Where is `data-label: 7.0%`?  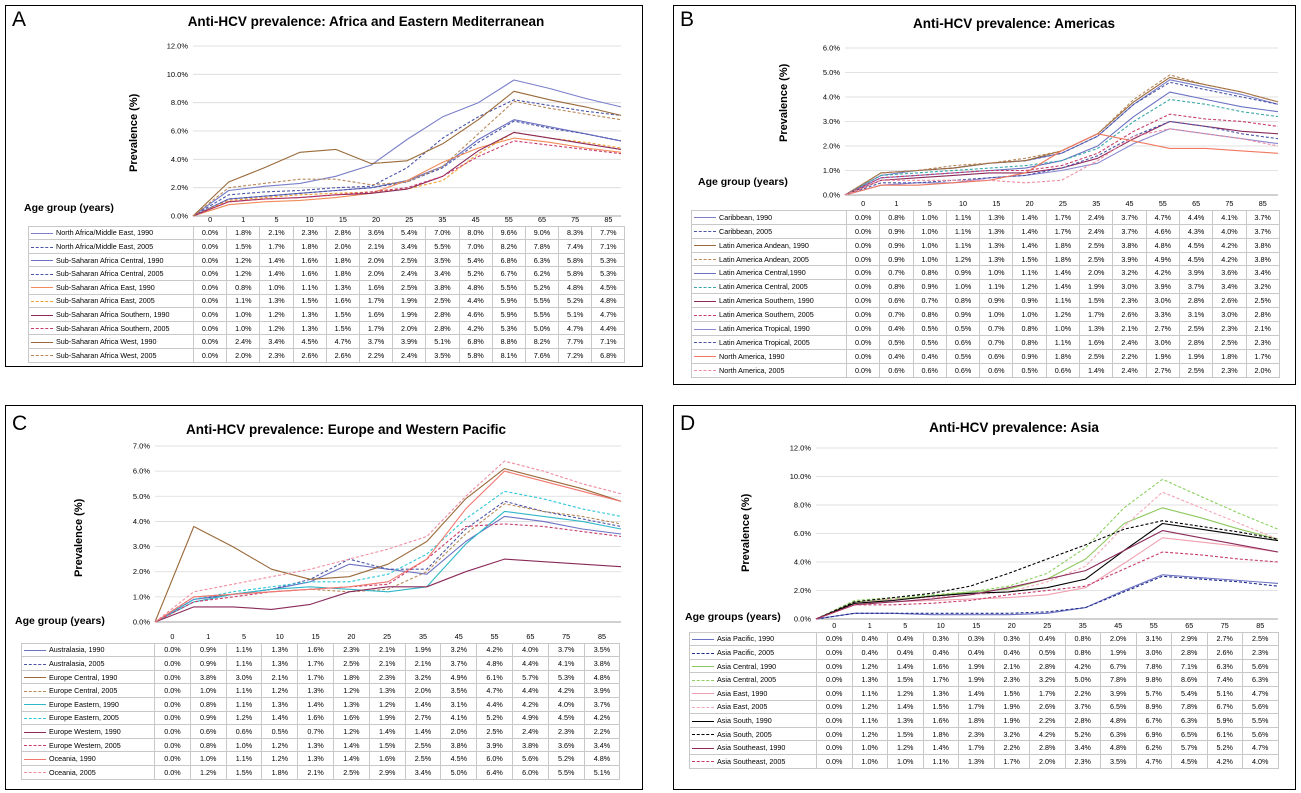 data-label: 7.0% is located at coordinates (442, 233).